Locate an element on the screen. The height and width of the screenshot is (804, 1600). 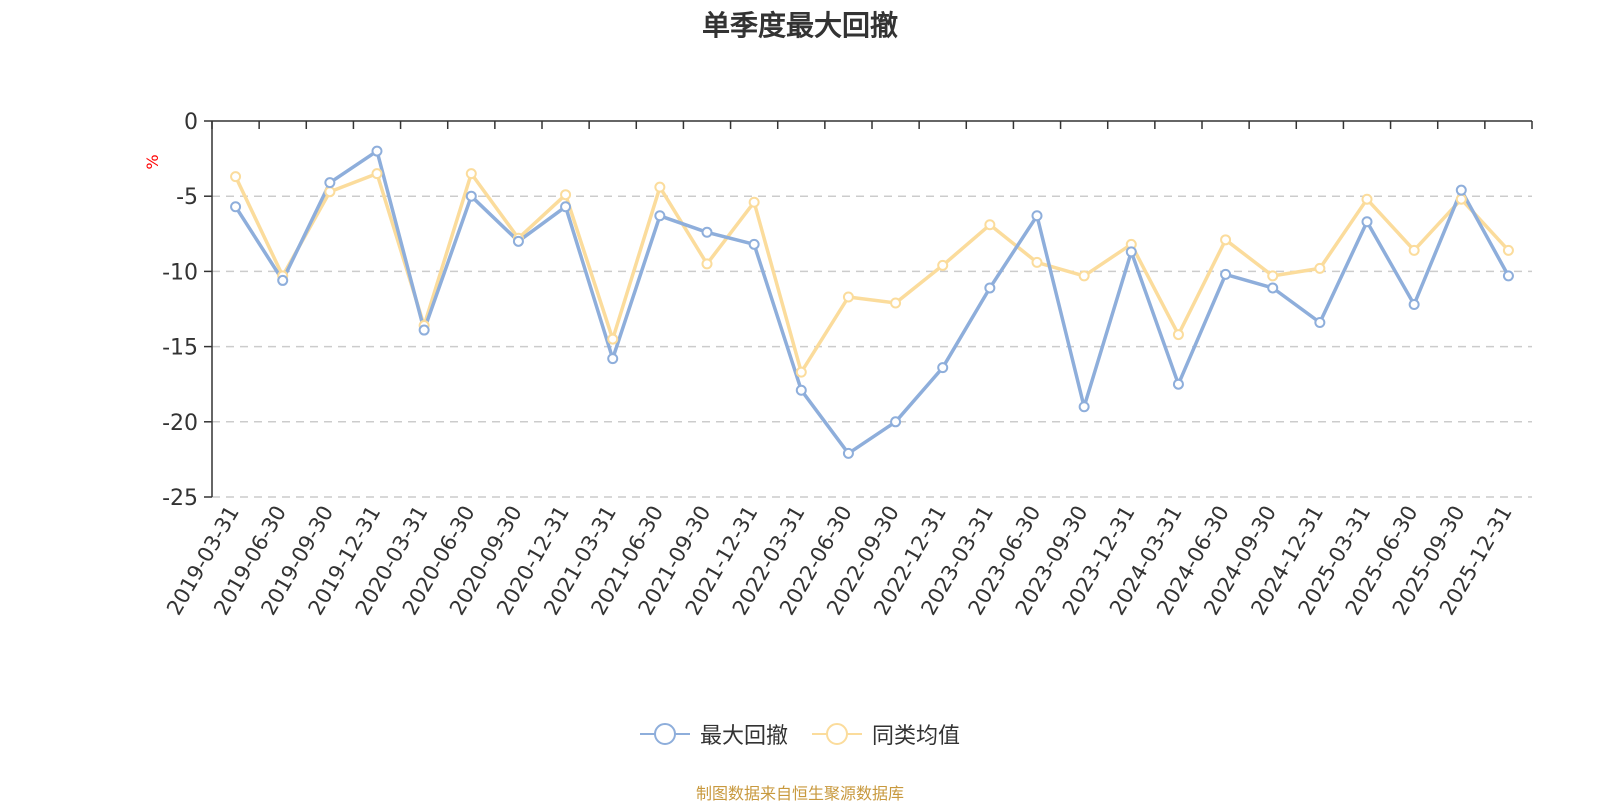
y-axis-label: % is located at coordinates (152, 161).